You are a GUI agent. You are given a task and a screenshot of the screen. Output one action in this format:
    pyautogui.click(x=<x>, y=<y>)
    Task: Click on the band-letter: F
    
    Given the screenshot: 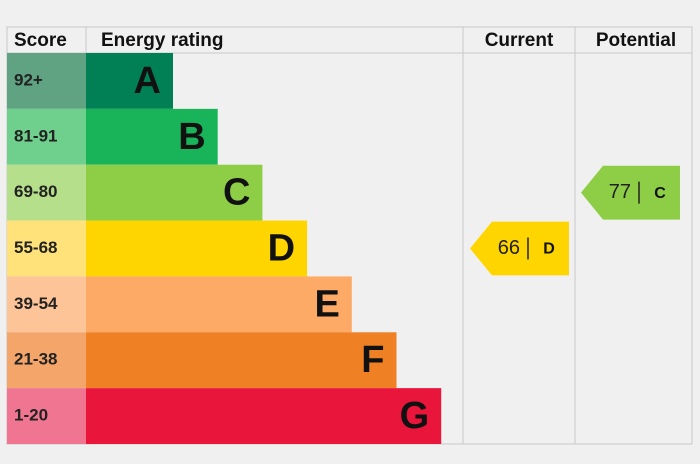 What is the action you would take?
    pyautogui.click(x=372, y=360)
    